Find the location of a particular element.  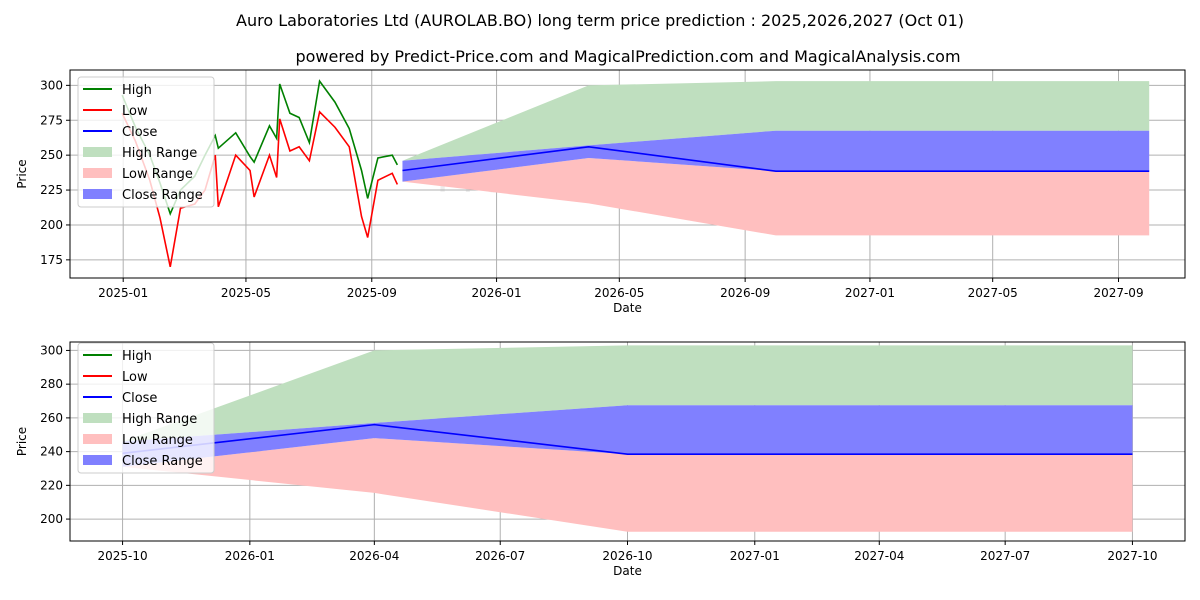

x-tick-label: 2027-05 is located at coordinates (993, 293).